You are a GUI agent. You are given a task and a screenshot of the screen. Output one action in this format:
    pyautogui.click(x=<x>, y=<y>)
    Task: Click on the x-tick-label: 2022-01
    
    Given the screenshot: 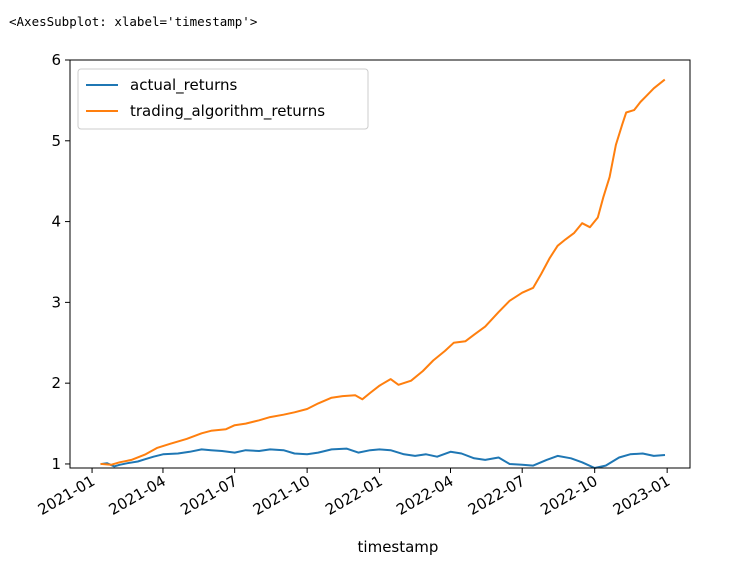 What is the action you would take?
    pyautogui.click(x=353, y=495)
    